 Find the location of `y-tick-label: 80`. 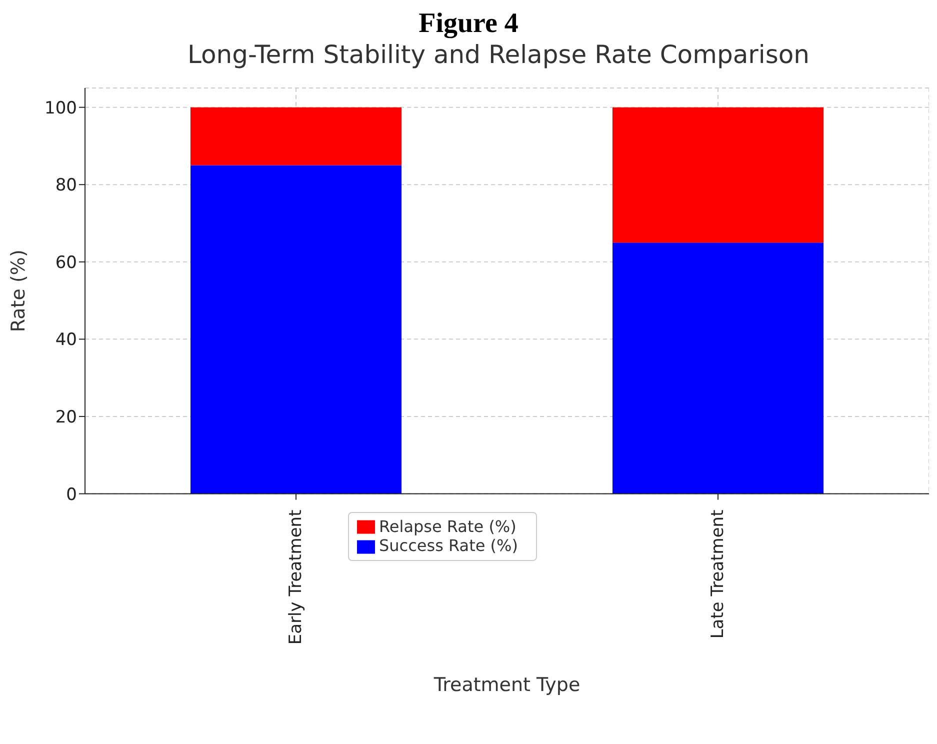

y-tick-label: 80 is located at coordinates (66, 186).